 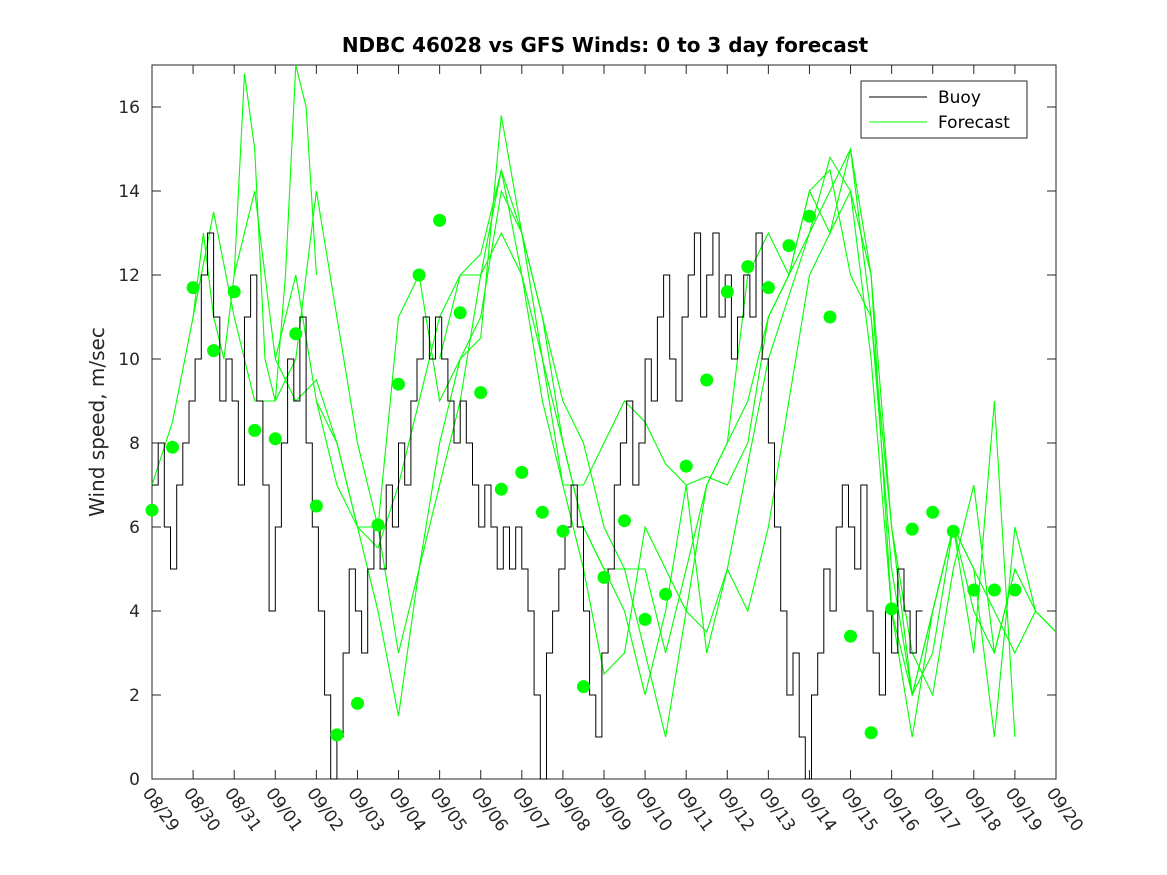 I want to click on x-tick-label: 08/31, so click(x=242, y=809).